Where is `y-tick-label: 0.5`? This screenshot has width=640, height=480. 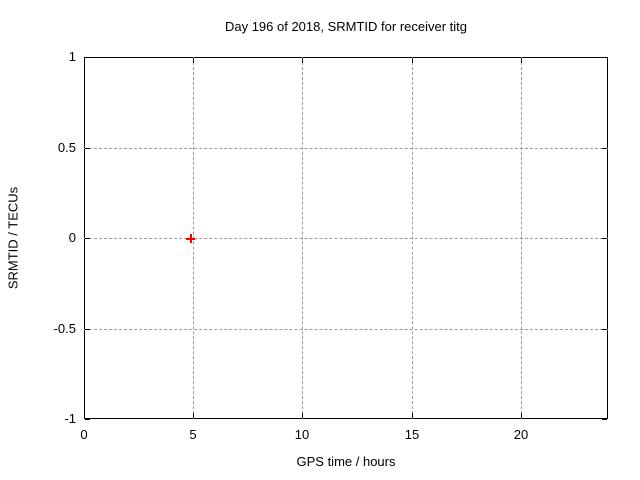 y-tick-label: 0.5 is located at coordinates (66, 147).